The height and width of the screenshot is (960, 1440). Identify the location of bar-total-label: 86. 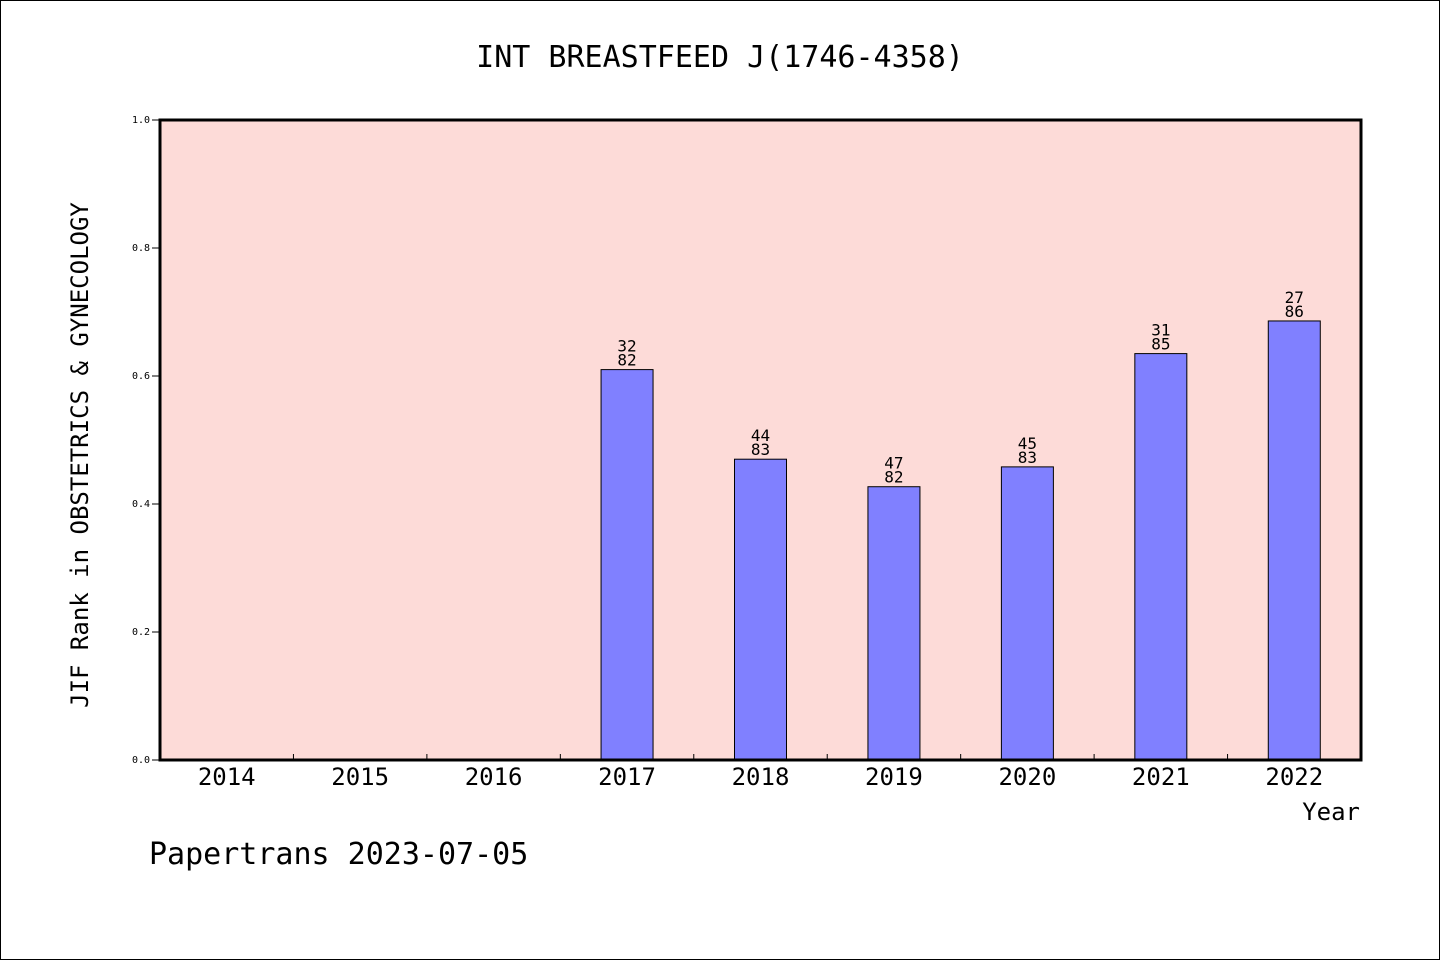
(1294, 311).